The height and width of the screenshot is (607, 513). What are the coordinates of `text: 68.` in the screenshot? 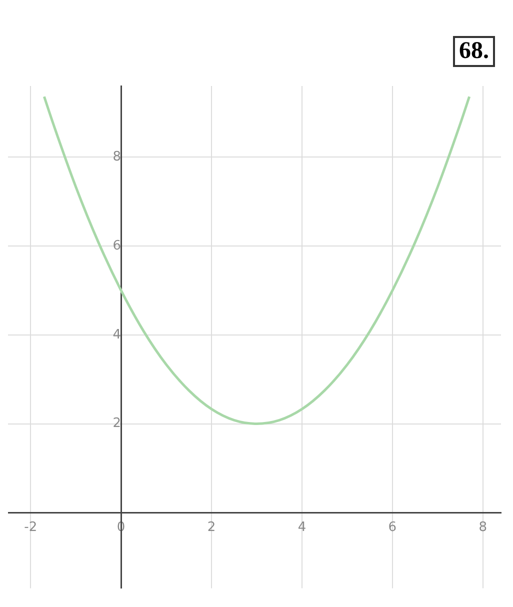 It's located at (474, 51).